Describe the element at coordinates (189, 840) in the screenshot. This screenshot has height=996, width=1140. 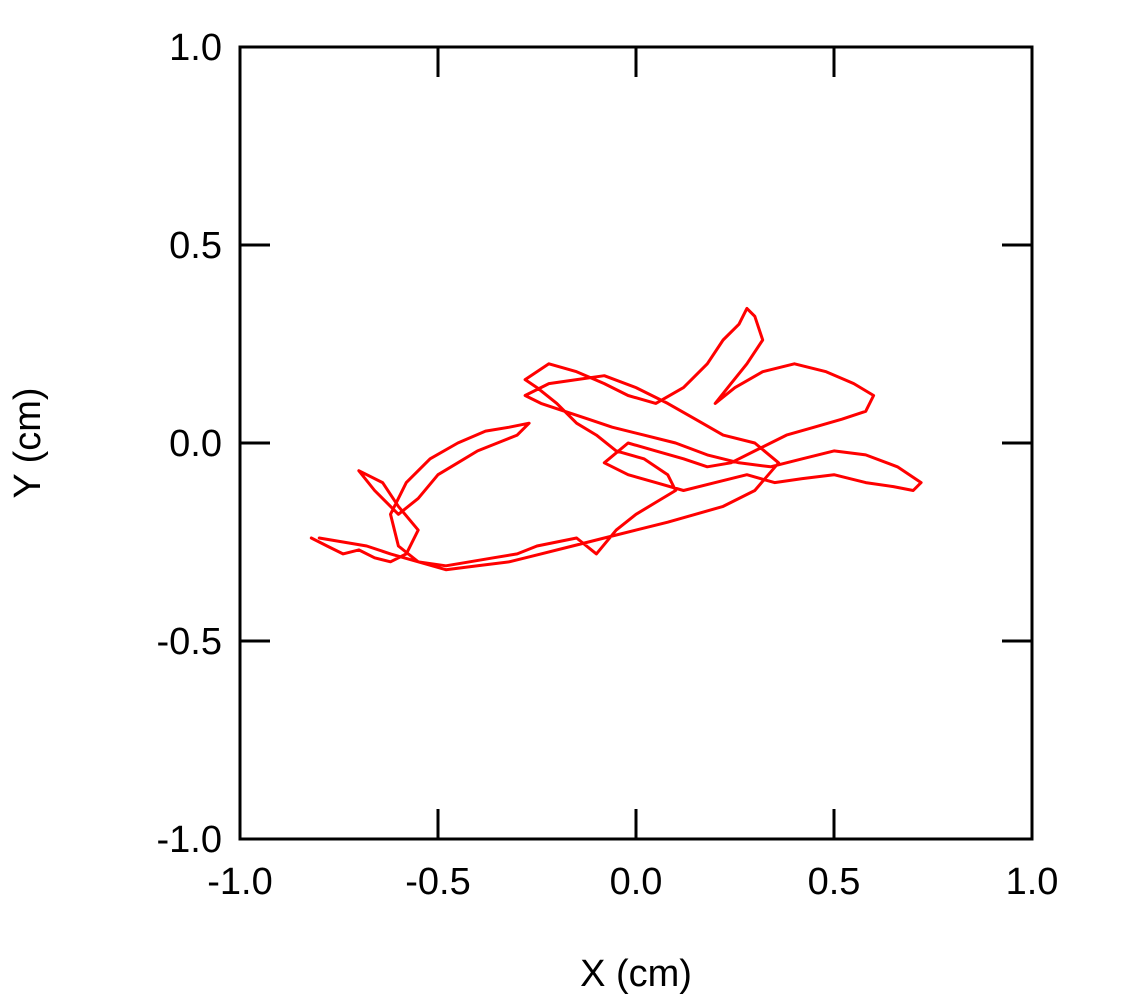
I see `y-tick-label: -1.0` at that location.